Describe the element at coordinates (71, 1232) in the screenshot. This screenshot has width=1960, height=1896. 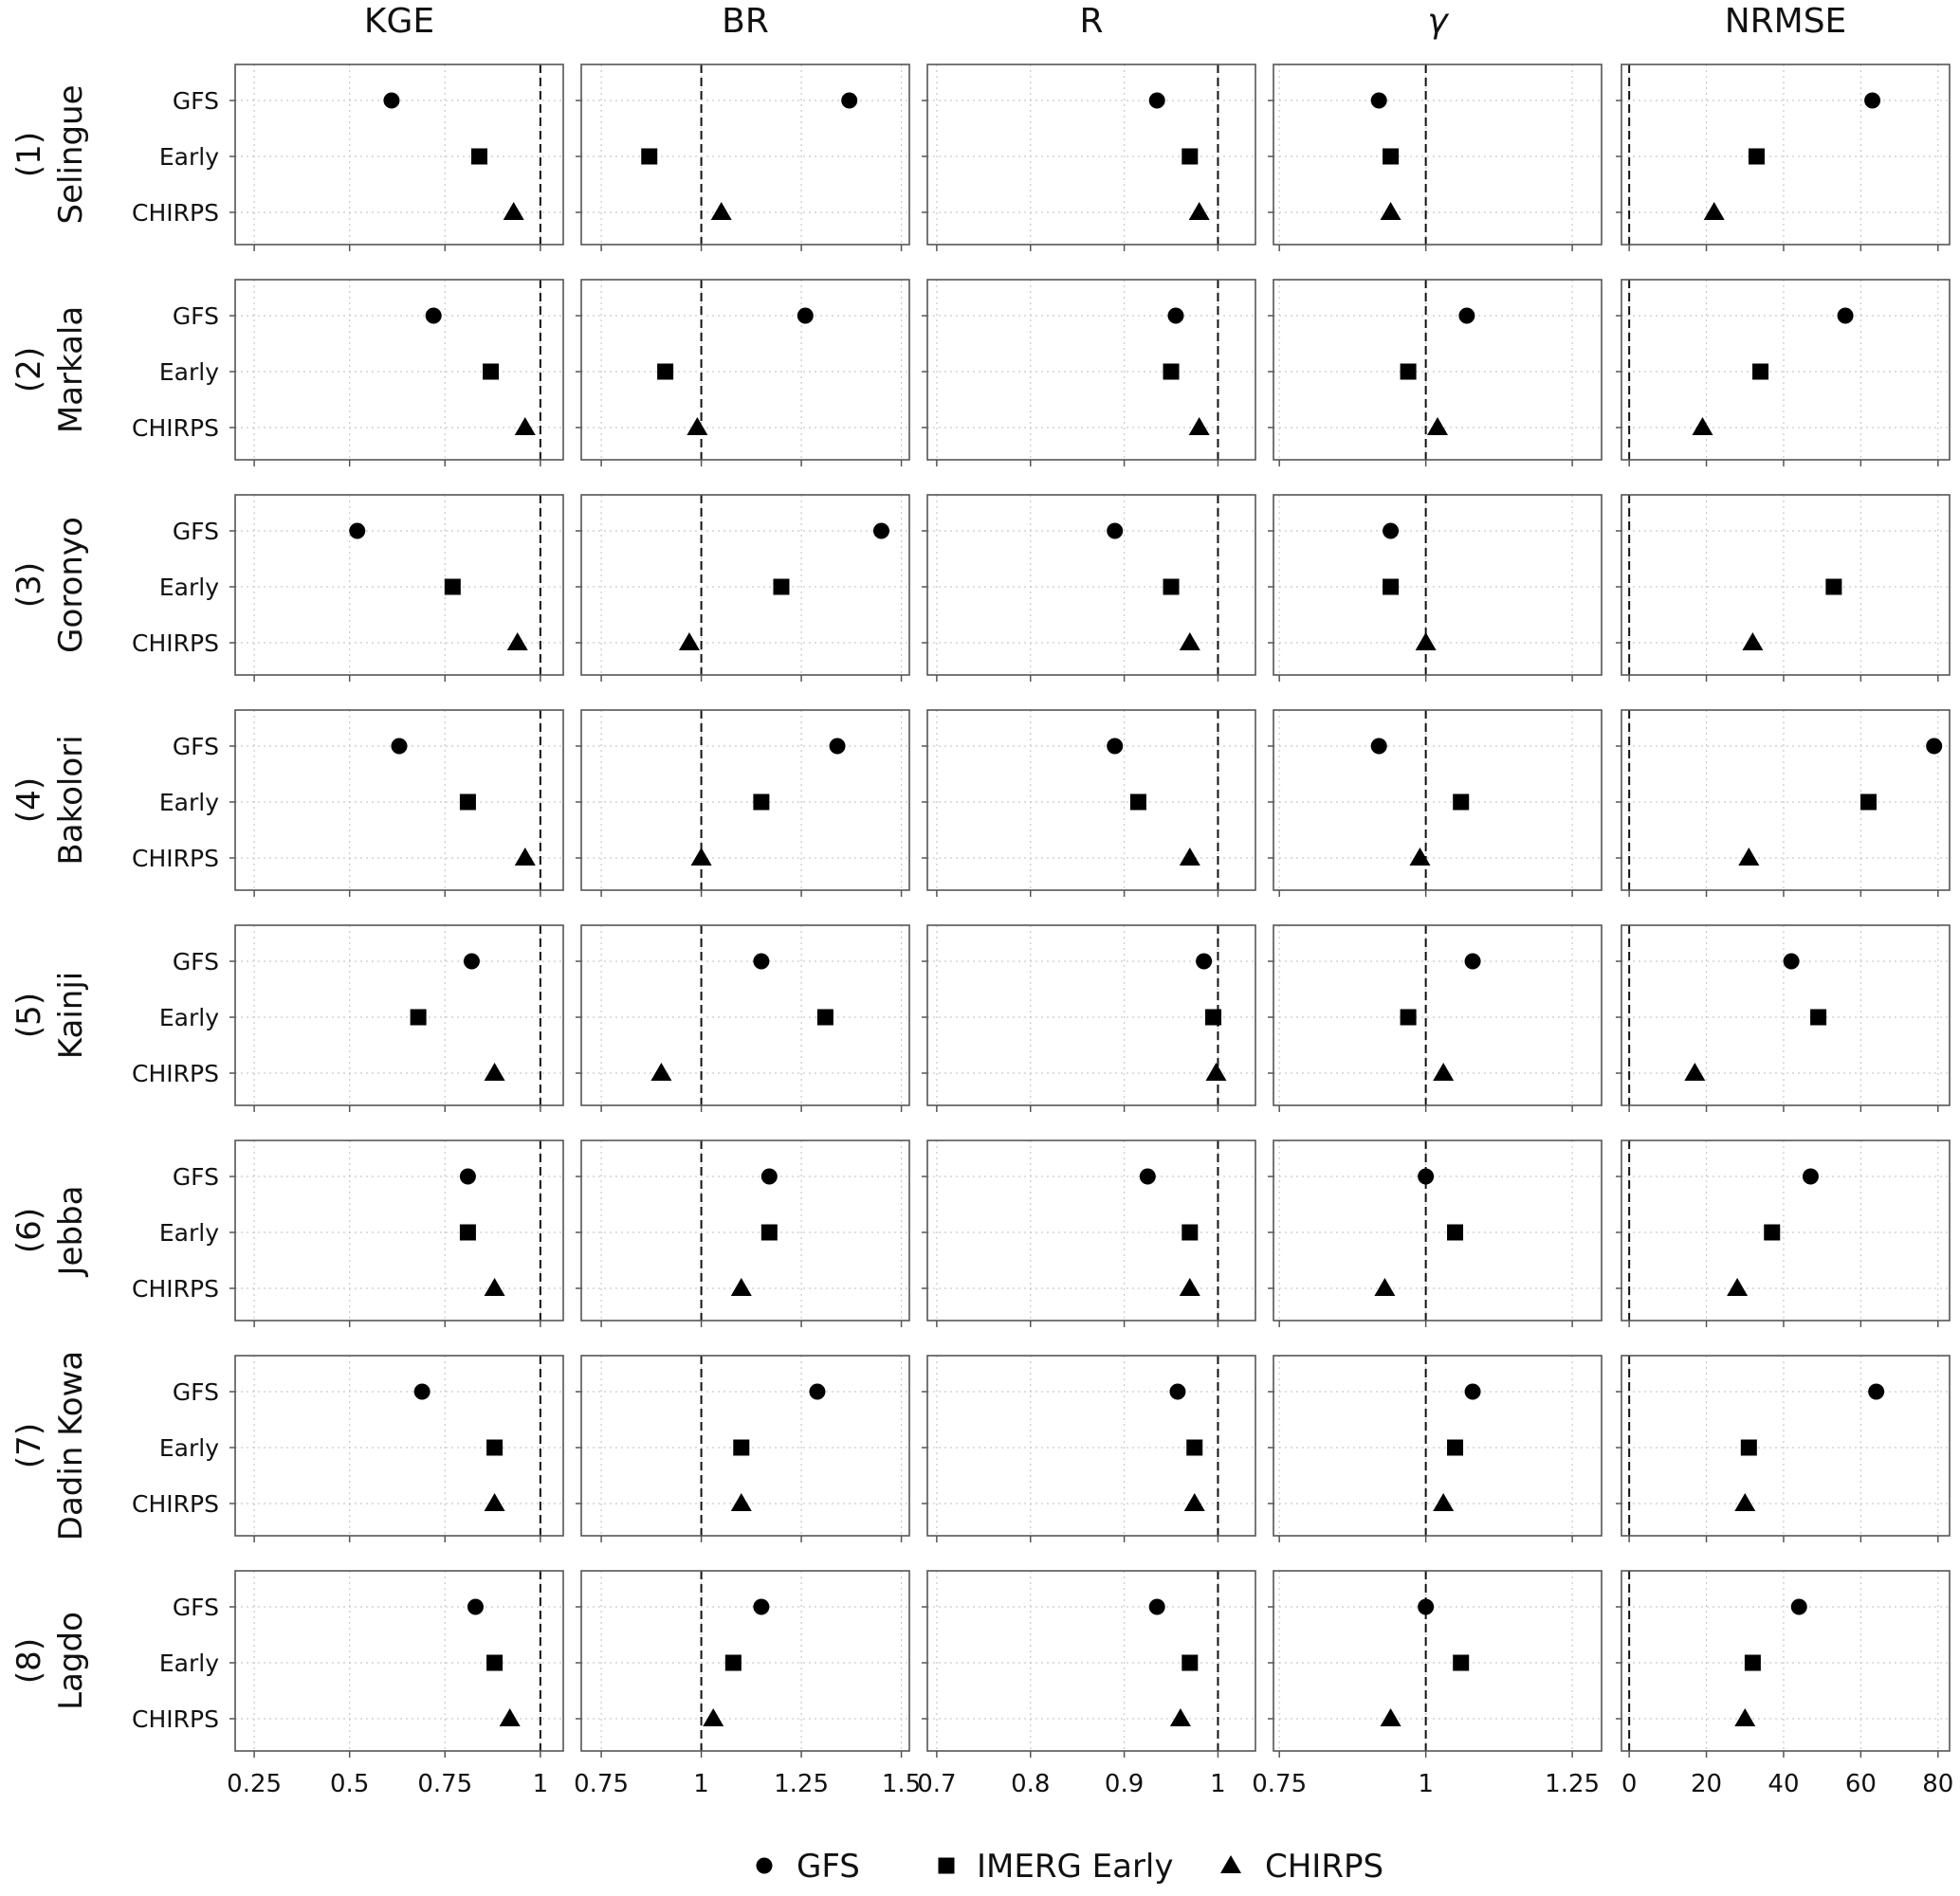
I see `reservoir-name: Jebba` at that location.